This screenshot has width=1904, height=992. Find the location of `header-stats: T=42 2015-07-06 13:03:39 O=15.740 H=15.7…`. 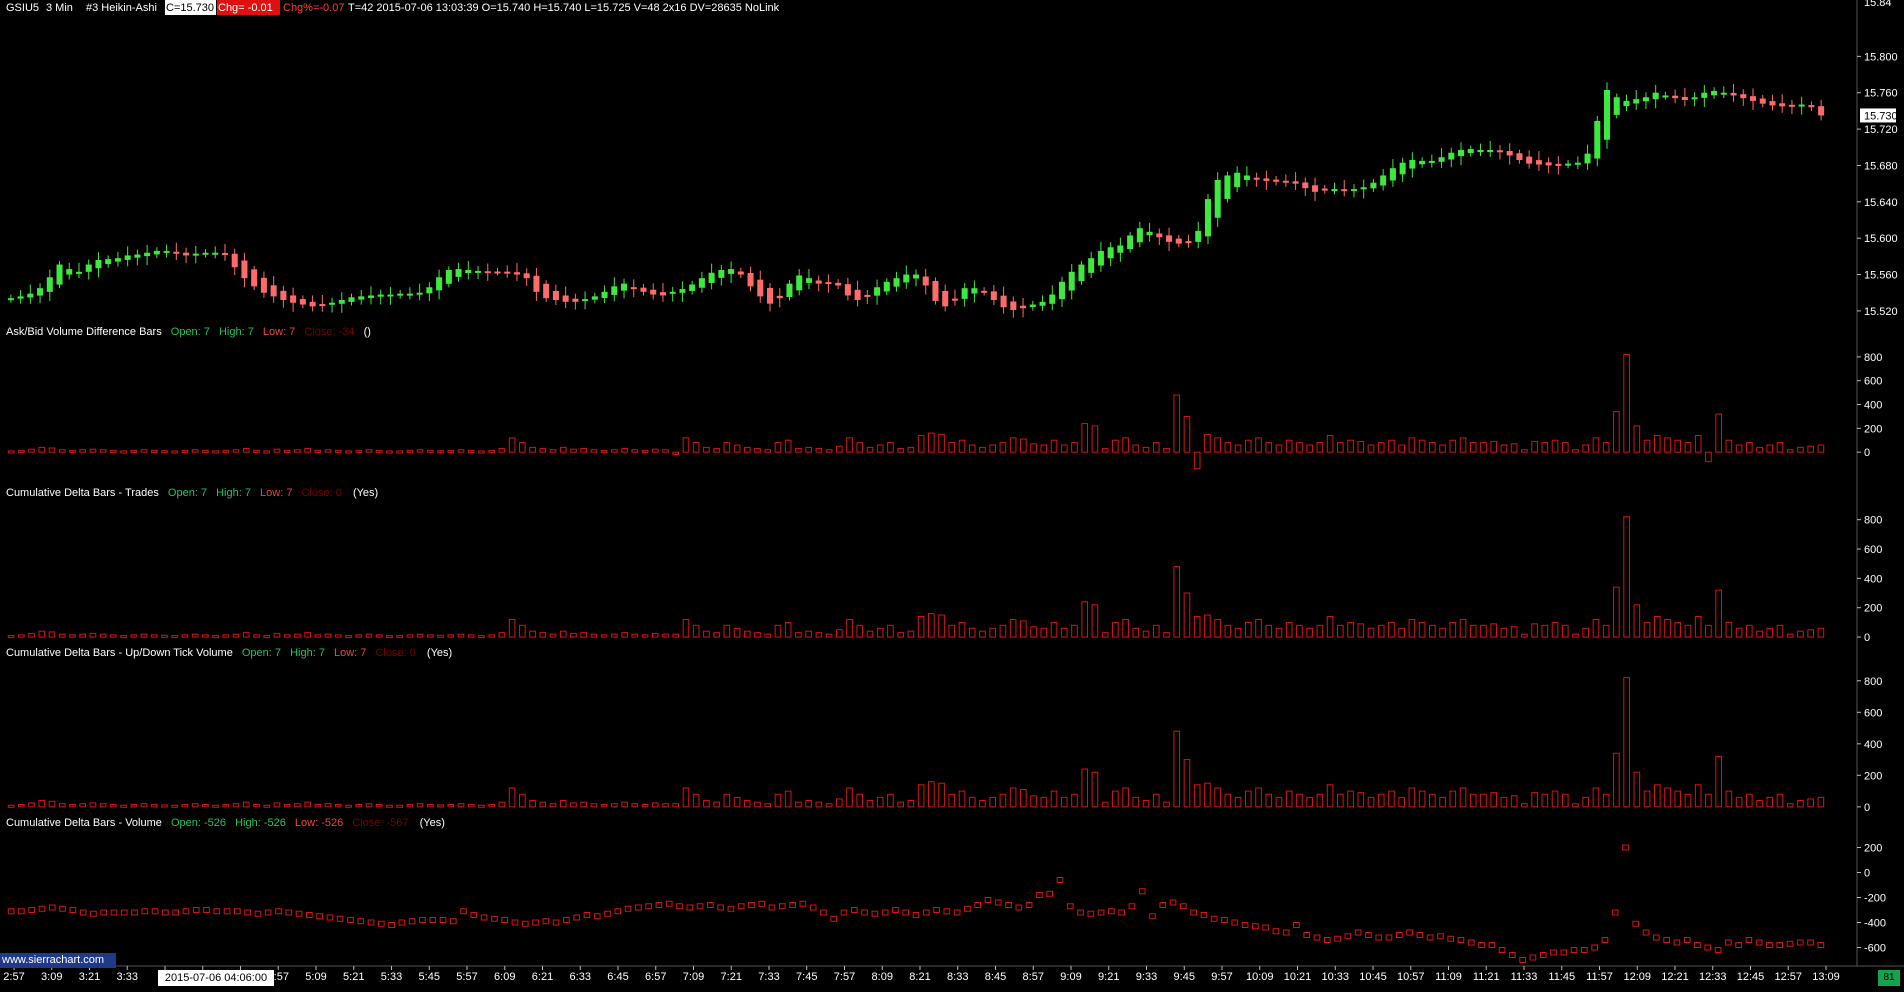

header-stats: T=42 2015-07-06 13:03:39 O=15.740 H=15.7… is located at coordinates (564, 8).